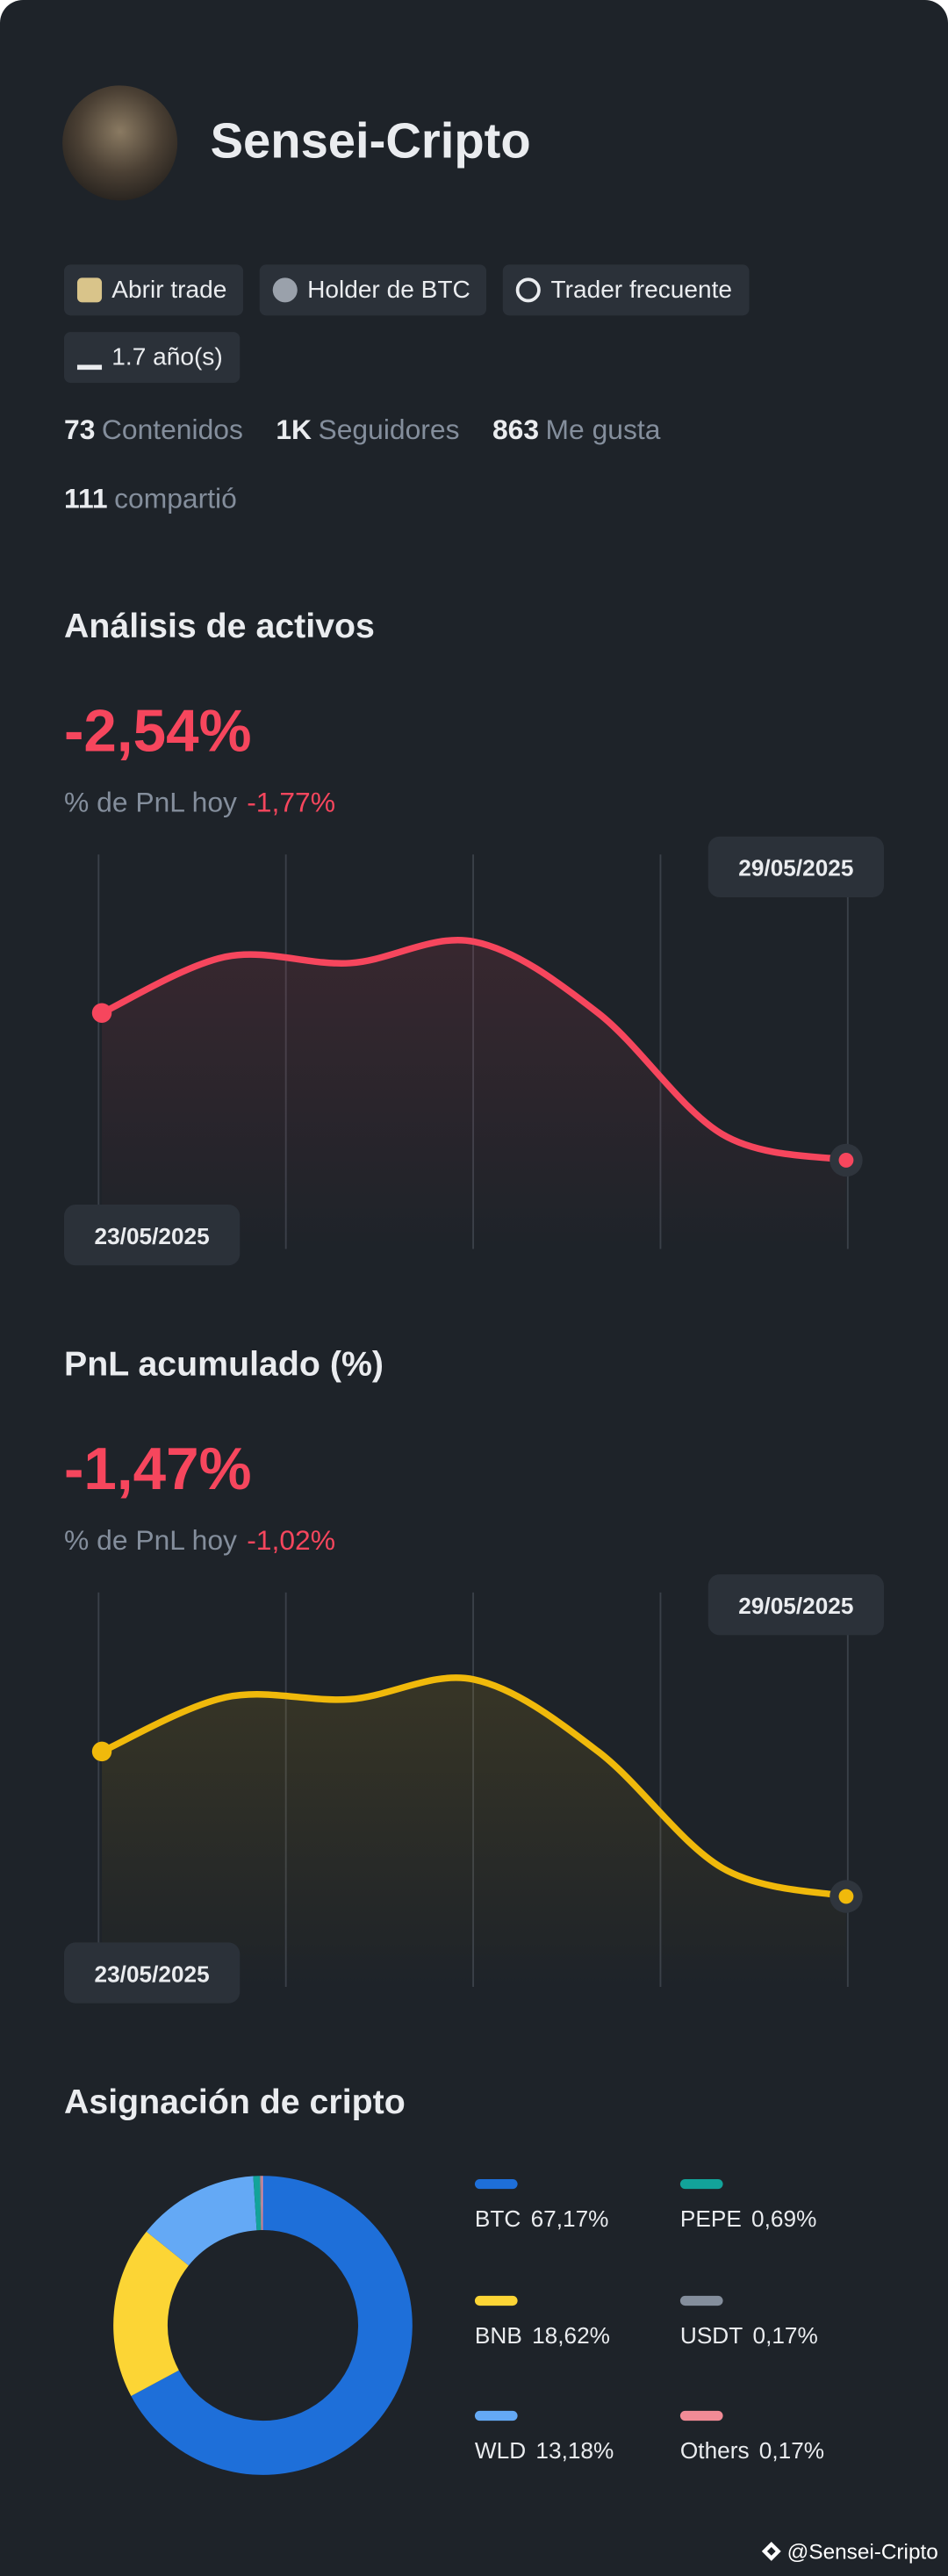  I want to click on stat: 73 Contenidos, so click(153, 430).